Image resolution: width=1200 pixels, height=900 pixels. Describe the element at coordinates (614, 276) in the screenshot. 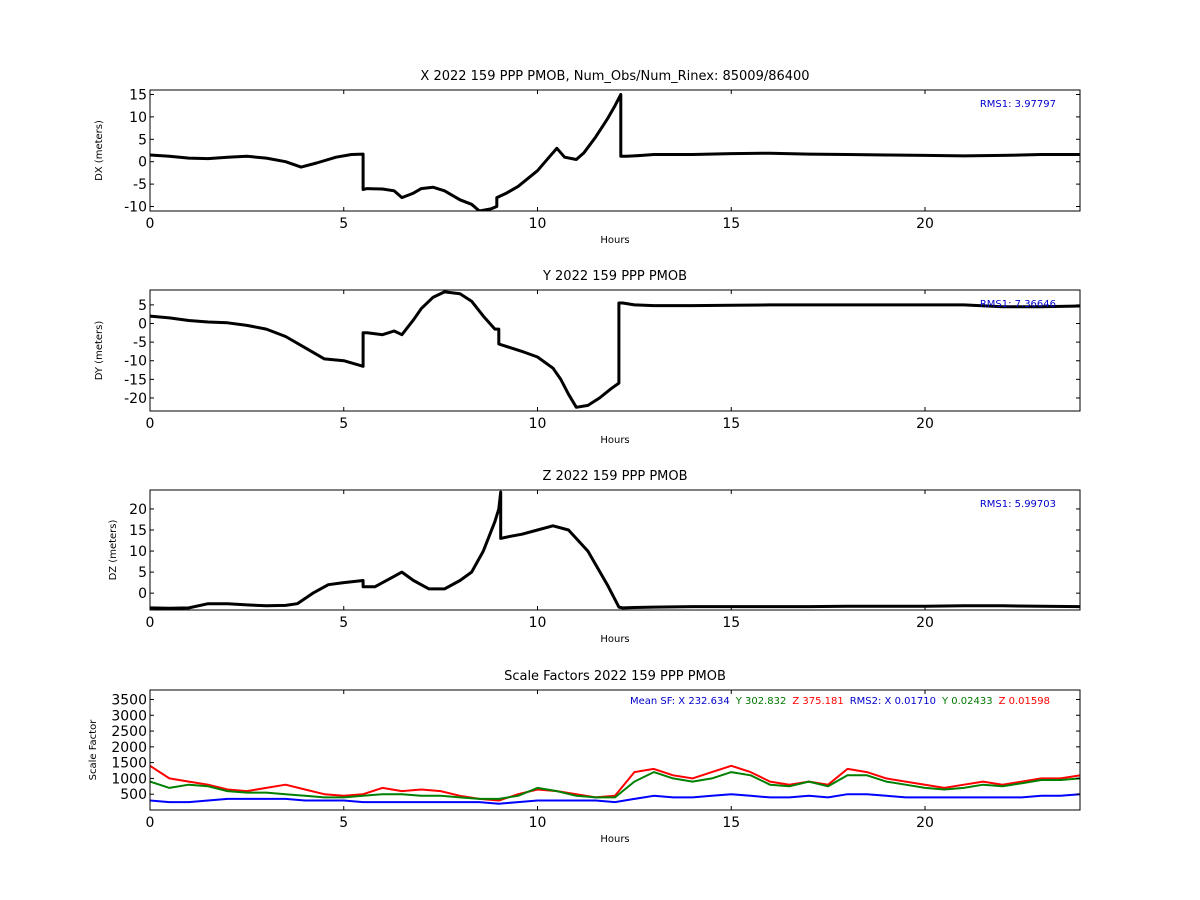

I see `chart-title: Y 2022 159 PPP PMOB` at that location.